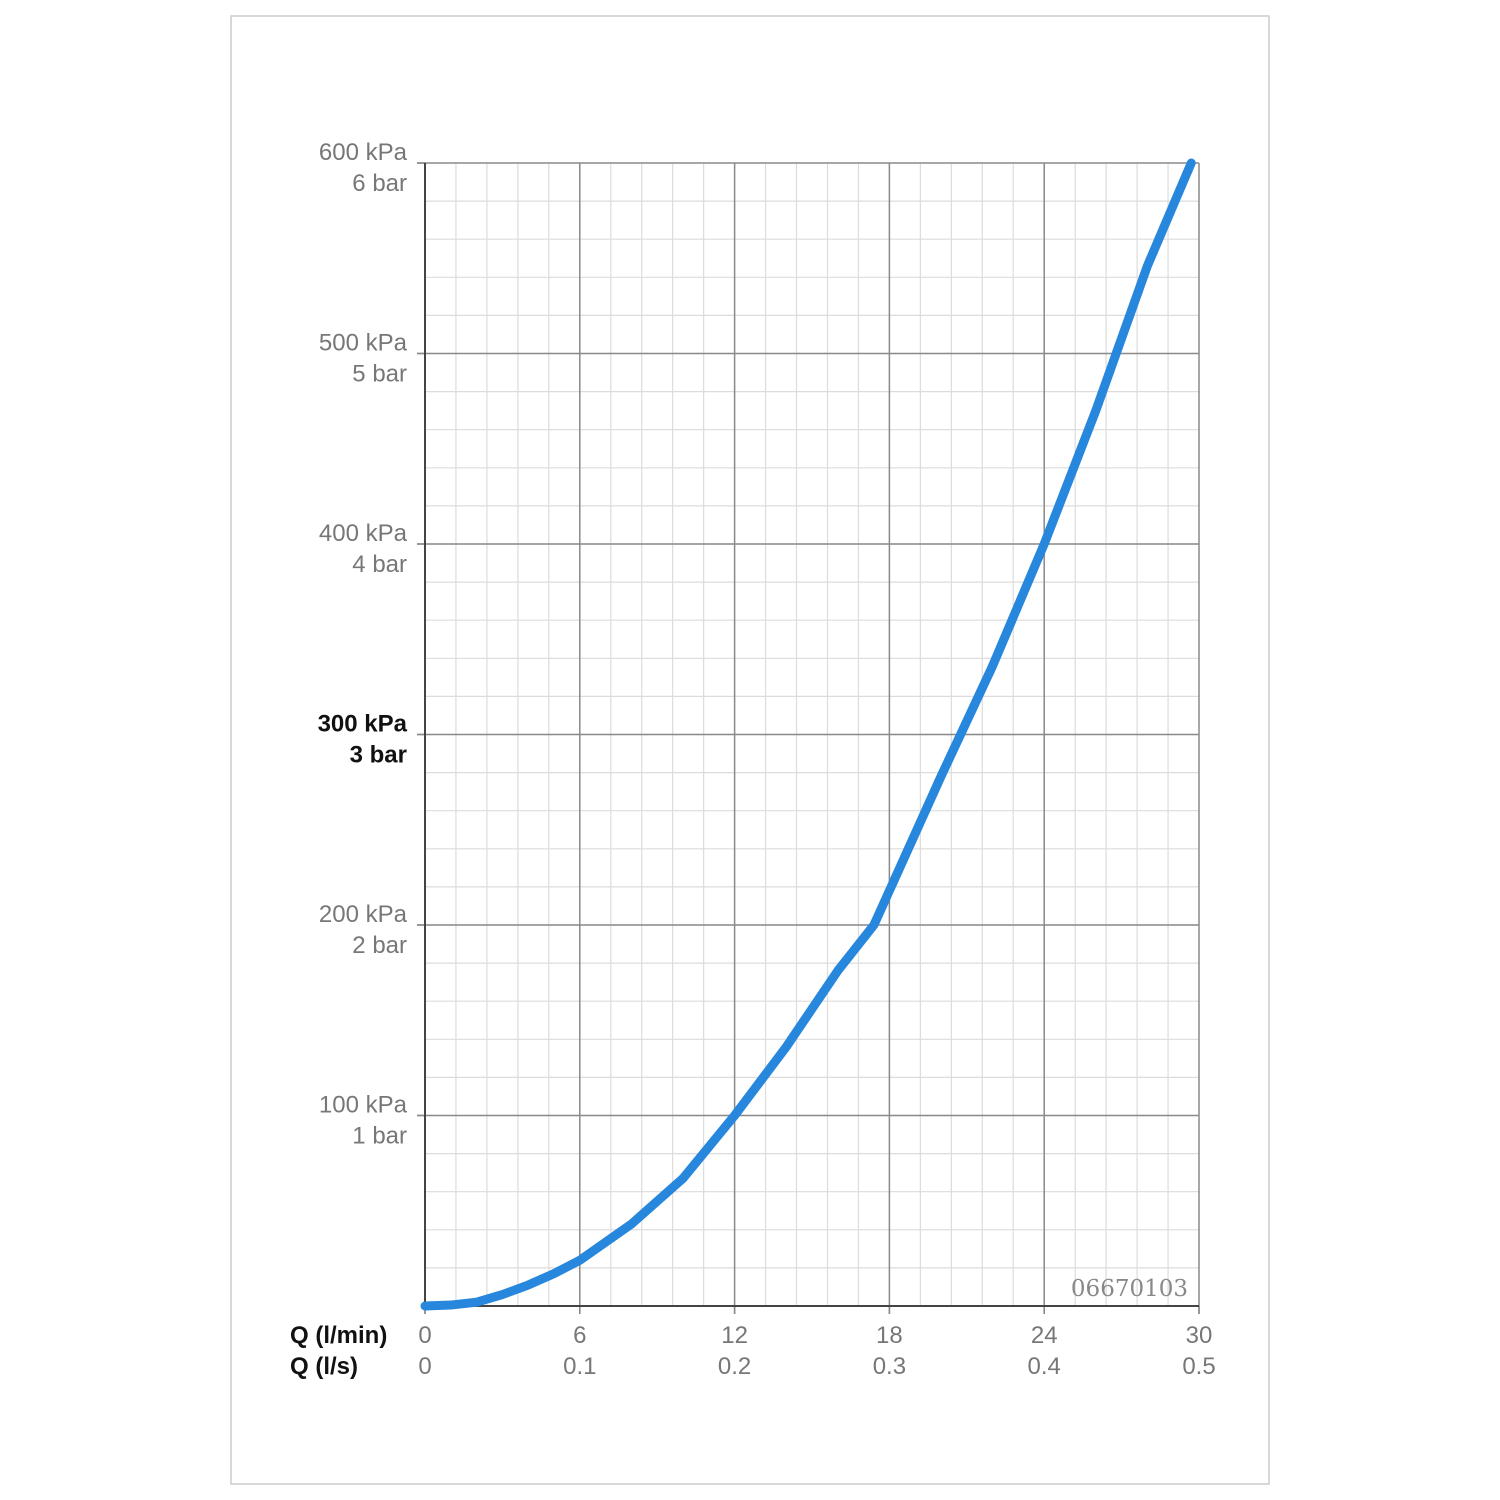  I want to click on y-tick-label: 500 kPa, so click(363, 343).